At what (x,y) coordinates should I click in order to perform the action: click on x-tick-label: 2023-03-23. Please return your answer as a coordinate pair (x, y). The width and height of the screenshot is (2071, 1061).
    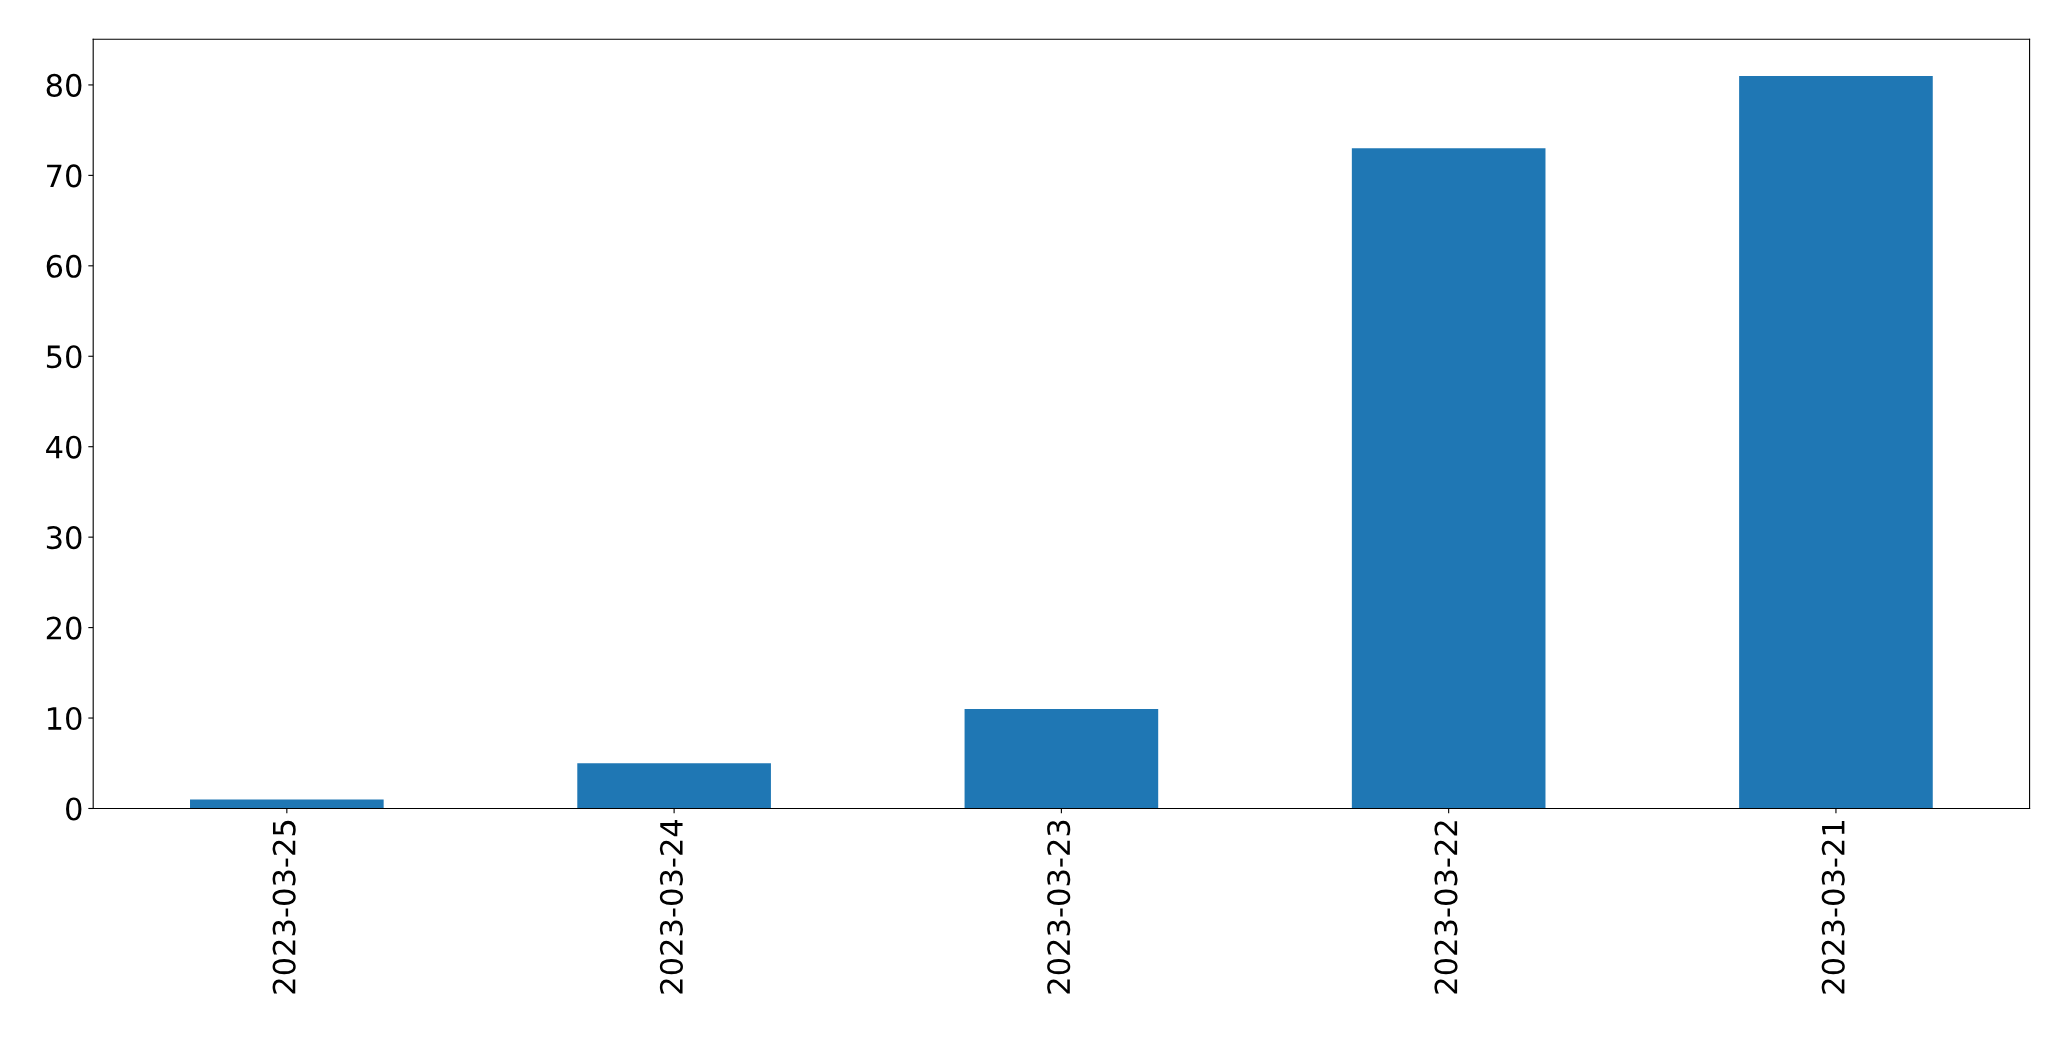
    Looking at the image, I should click on (1059, 907).